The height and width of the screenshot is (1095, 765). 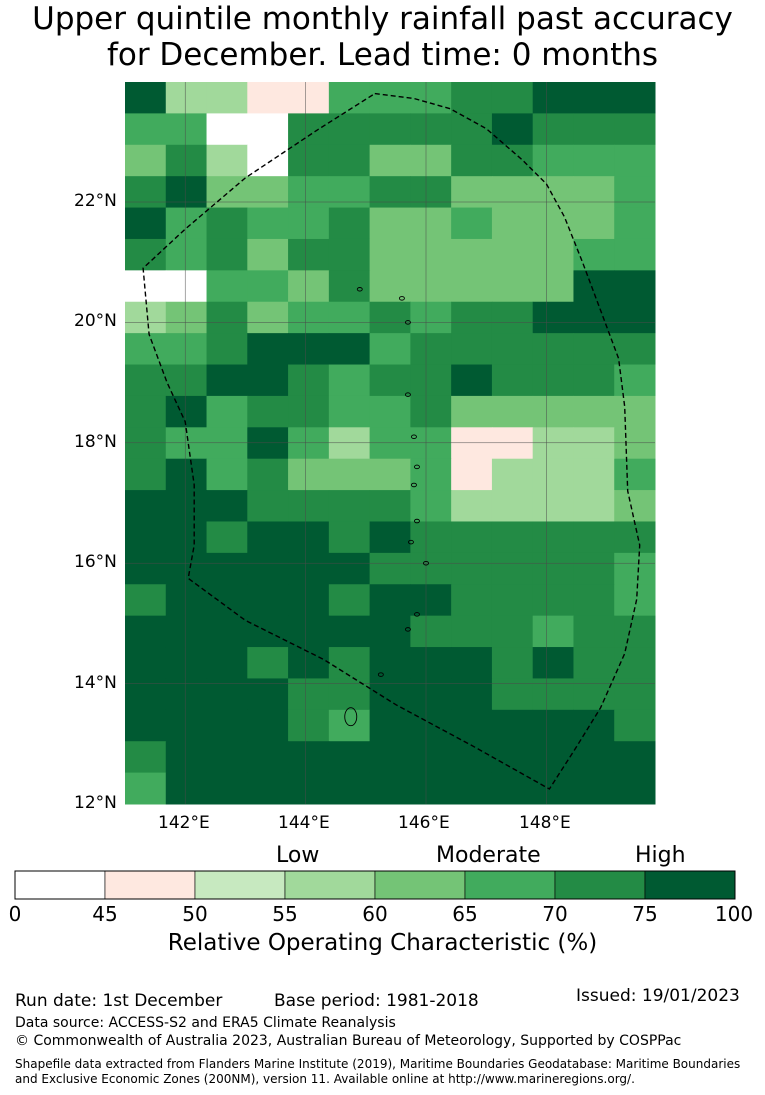 What do you see at coordinates (555, 914) in the screenshot?
I see `colorbar-tick-70: 70` at bounding box center [555, 914].